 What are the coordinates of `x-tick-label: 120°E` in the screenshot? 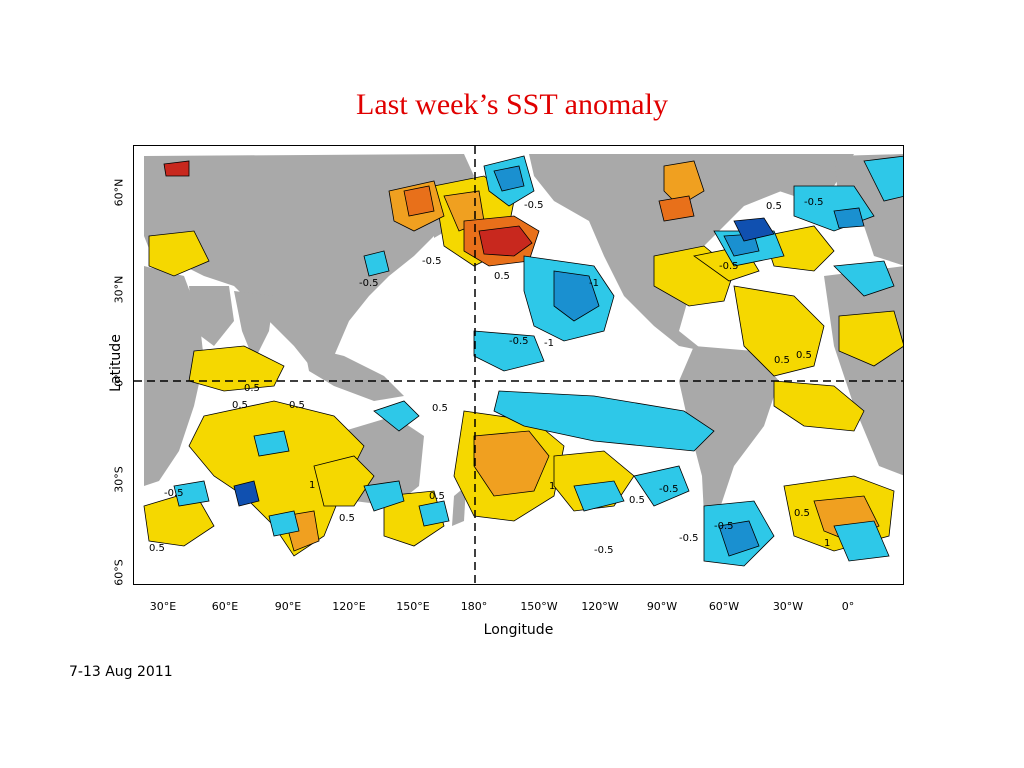 It's located at (349, 606).